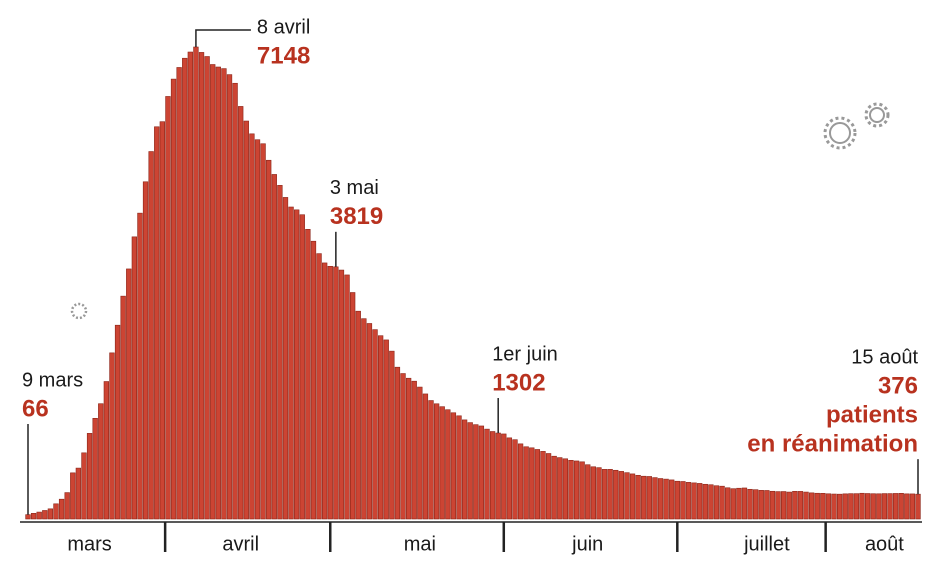  What do you see at coordinates (240, 544) in the screenshot?
I see `x-tick-label: avril` at bounding box center [240, 544].